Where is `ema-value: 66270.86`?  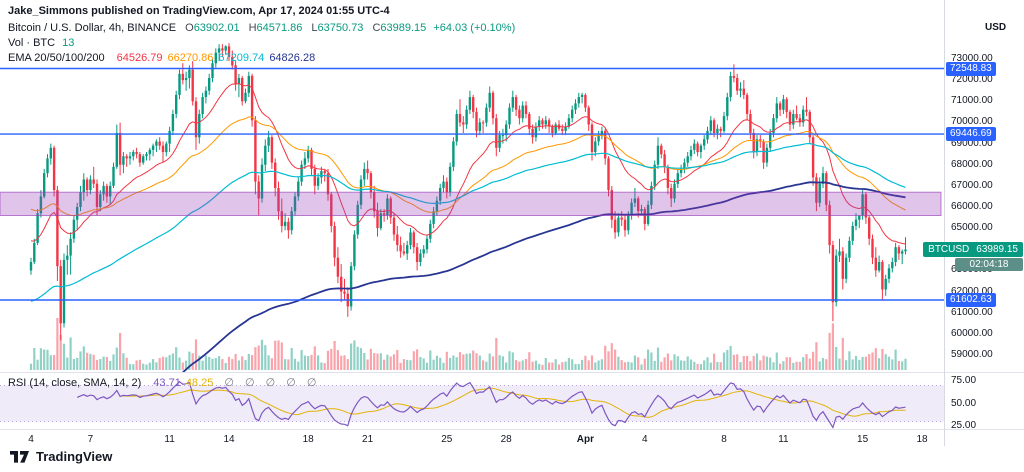 ema-value: 66270.86 is located at coordinates (190, 58).